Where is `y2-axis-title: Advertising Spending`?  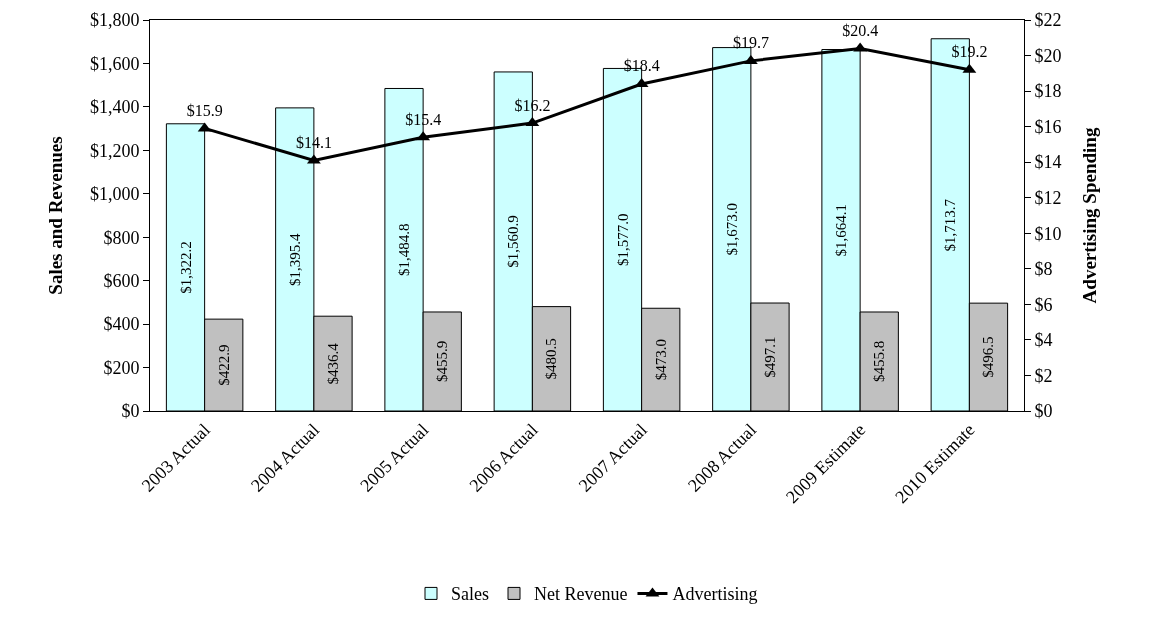
y2-axis-title: Advertising Spending is located at coordinates (1090, 215).